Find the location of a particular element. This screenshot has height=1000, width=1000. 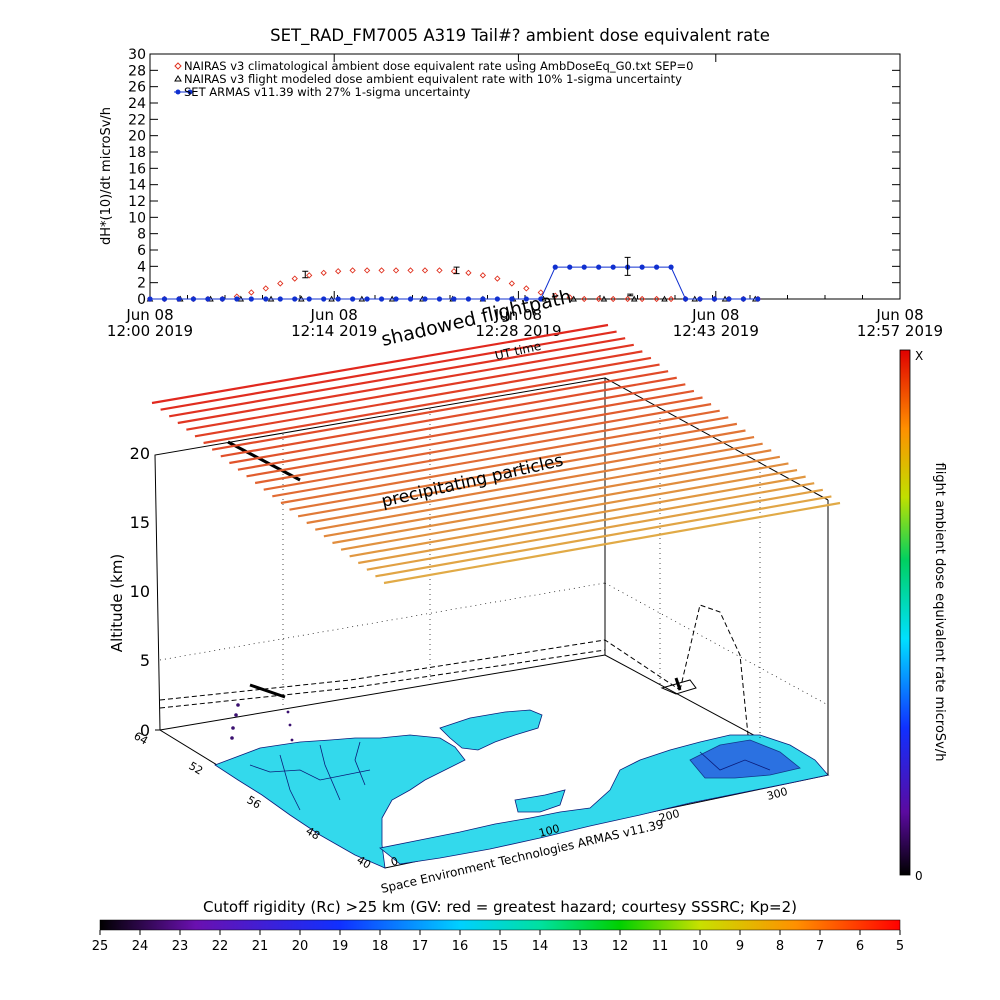

rigidity-tick-label: 5 is located at coordinates (900, 946).